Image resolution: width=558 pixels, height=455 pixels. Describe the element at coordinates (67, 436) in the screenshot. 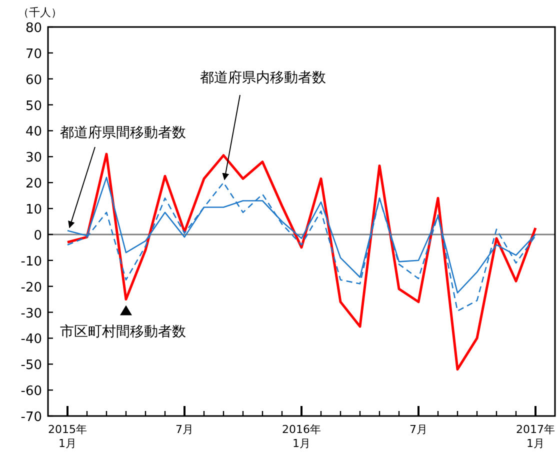

I see `x-tick-label: 2015年 1月` at that location.